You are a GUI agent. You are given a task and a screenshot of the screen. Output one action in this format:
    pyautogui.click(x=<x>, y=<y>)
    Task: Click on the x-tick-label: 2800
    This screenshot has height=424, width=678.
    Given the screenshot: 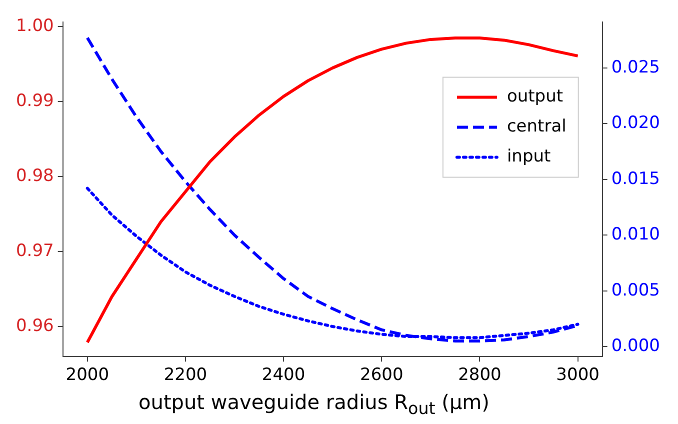 What is the action you would take?
    pyautogui.click(x=480, y=375)
    